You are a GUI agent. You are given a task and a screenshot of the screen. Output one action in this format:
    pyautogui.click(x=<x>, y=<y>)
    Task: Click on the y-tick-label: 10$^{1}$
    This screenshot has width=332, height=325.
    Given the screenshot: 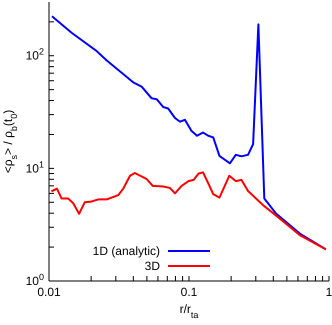 What is the action you would take?
    pyautogui.click(x=35, y=167)
    